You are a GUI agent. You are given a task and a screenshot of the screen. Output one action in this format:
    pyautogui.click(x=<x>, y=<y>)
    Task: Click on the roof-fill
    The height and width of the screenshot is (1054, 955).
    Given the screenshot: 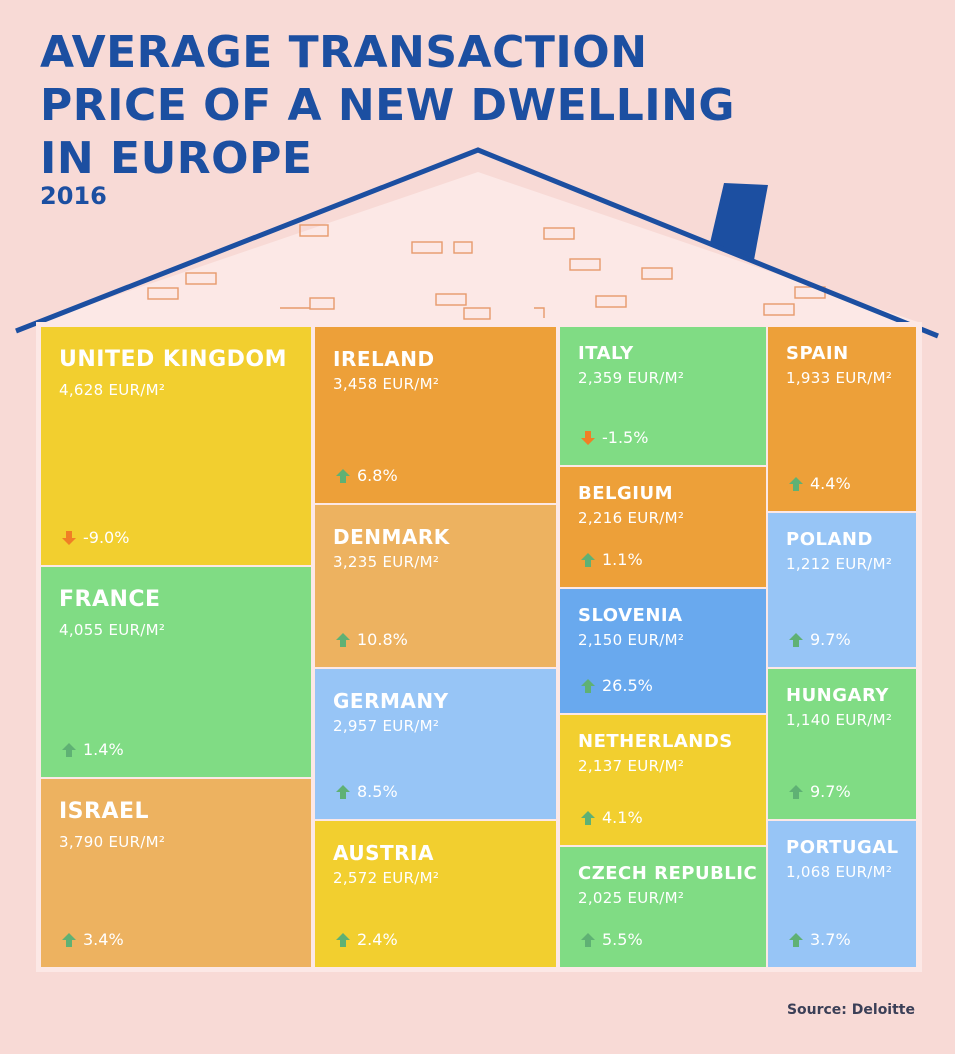 What is the action you would take?
    pyautogui.click(x=478, y=247)
    